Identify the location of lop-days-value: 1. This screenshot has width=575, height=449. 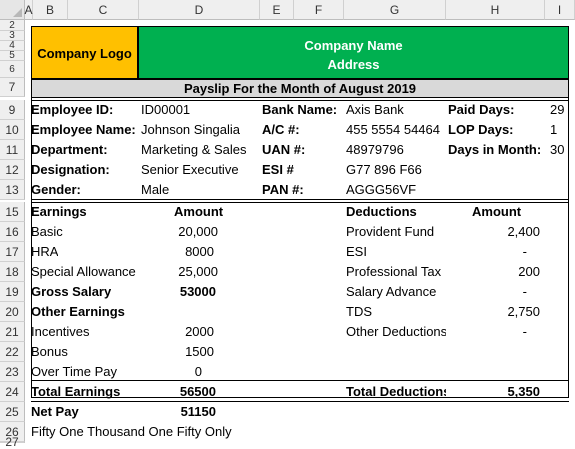
(554, 129).